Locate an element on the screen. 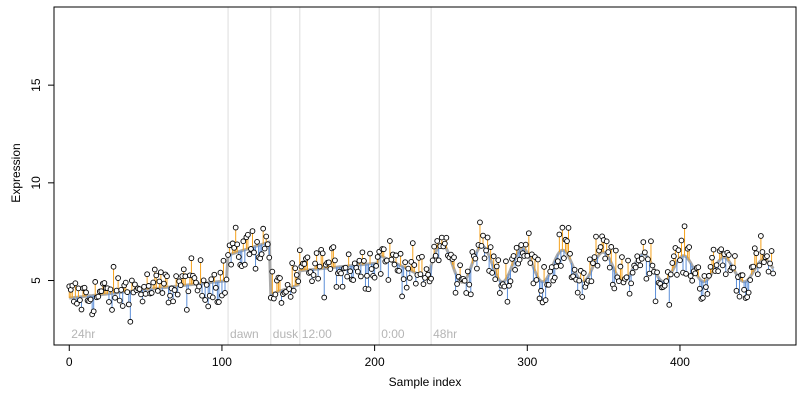 This screenshot has width=800, height=400. segment-labels: 24hr dawn dusk 12:00 0:00 48hr is located at coordinates (264, 334).